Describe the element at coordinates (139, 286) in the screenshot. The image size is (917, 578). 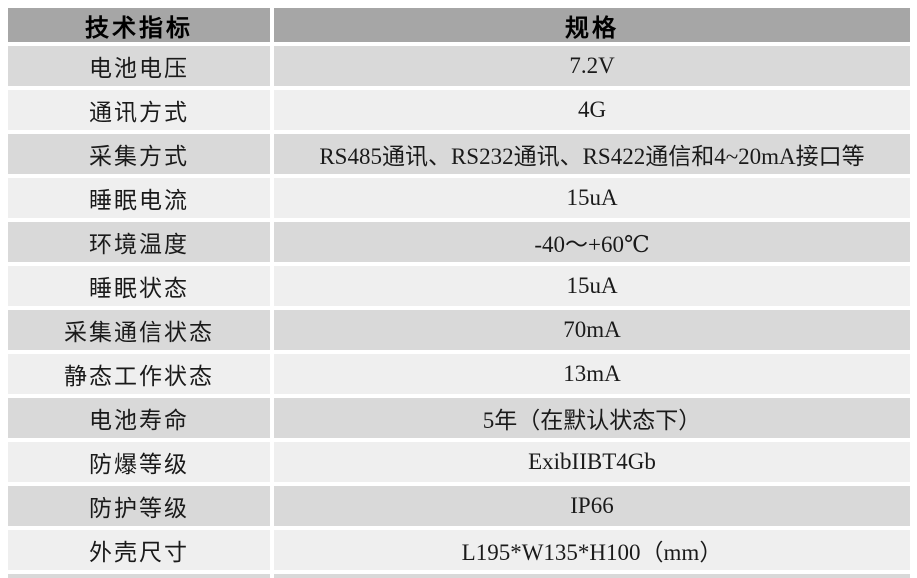
I see `spec-label: 睡眠状态` at that location.